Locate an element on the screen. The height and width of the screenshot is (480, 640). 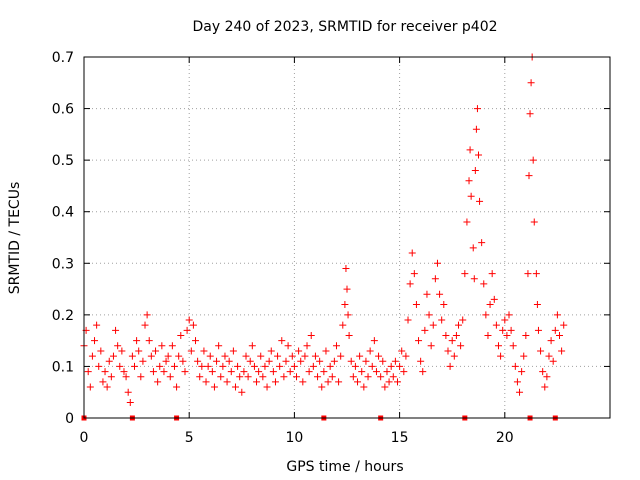
y-tick-label: 0.7 is located at coordinates (63, 58).